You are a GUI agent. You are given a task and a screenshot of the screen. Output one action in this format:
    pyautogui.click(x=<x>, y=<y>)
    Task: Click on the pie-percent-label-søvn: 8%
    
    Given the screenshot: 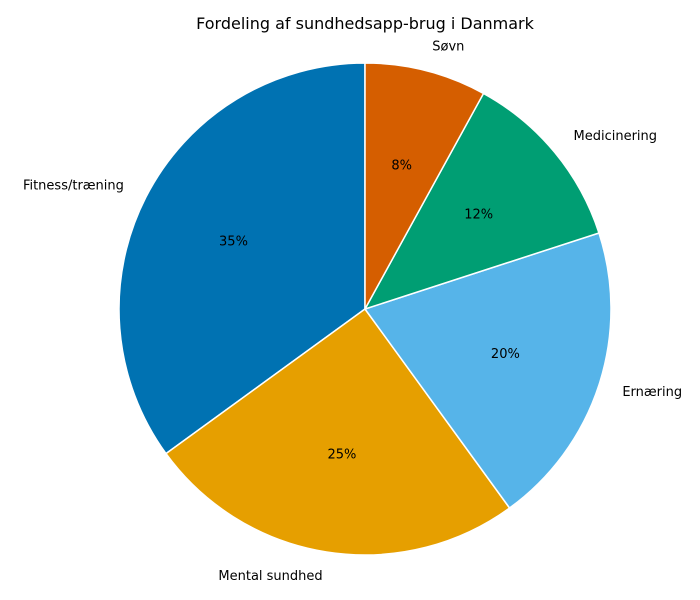 What is the action you would take?
    pyautogui.click(x=401, y=166)
    